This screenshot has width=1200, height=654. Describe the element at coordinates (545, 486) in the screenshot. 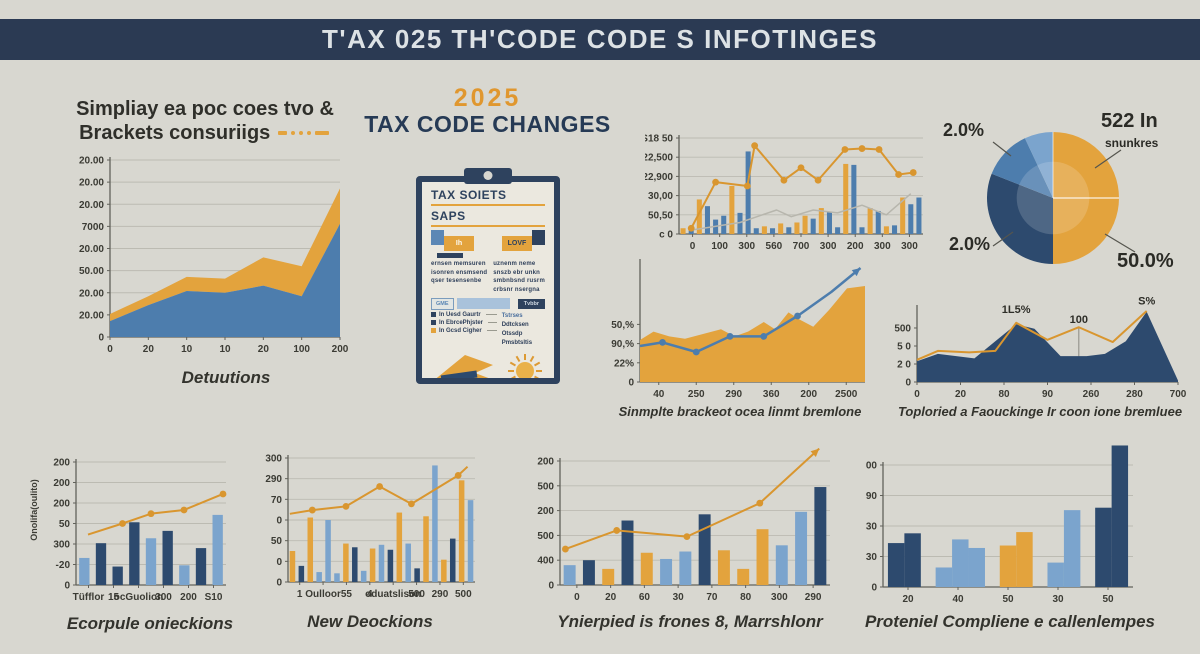

I see `svg-text: 500` at that location.